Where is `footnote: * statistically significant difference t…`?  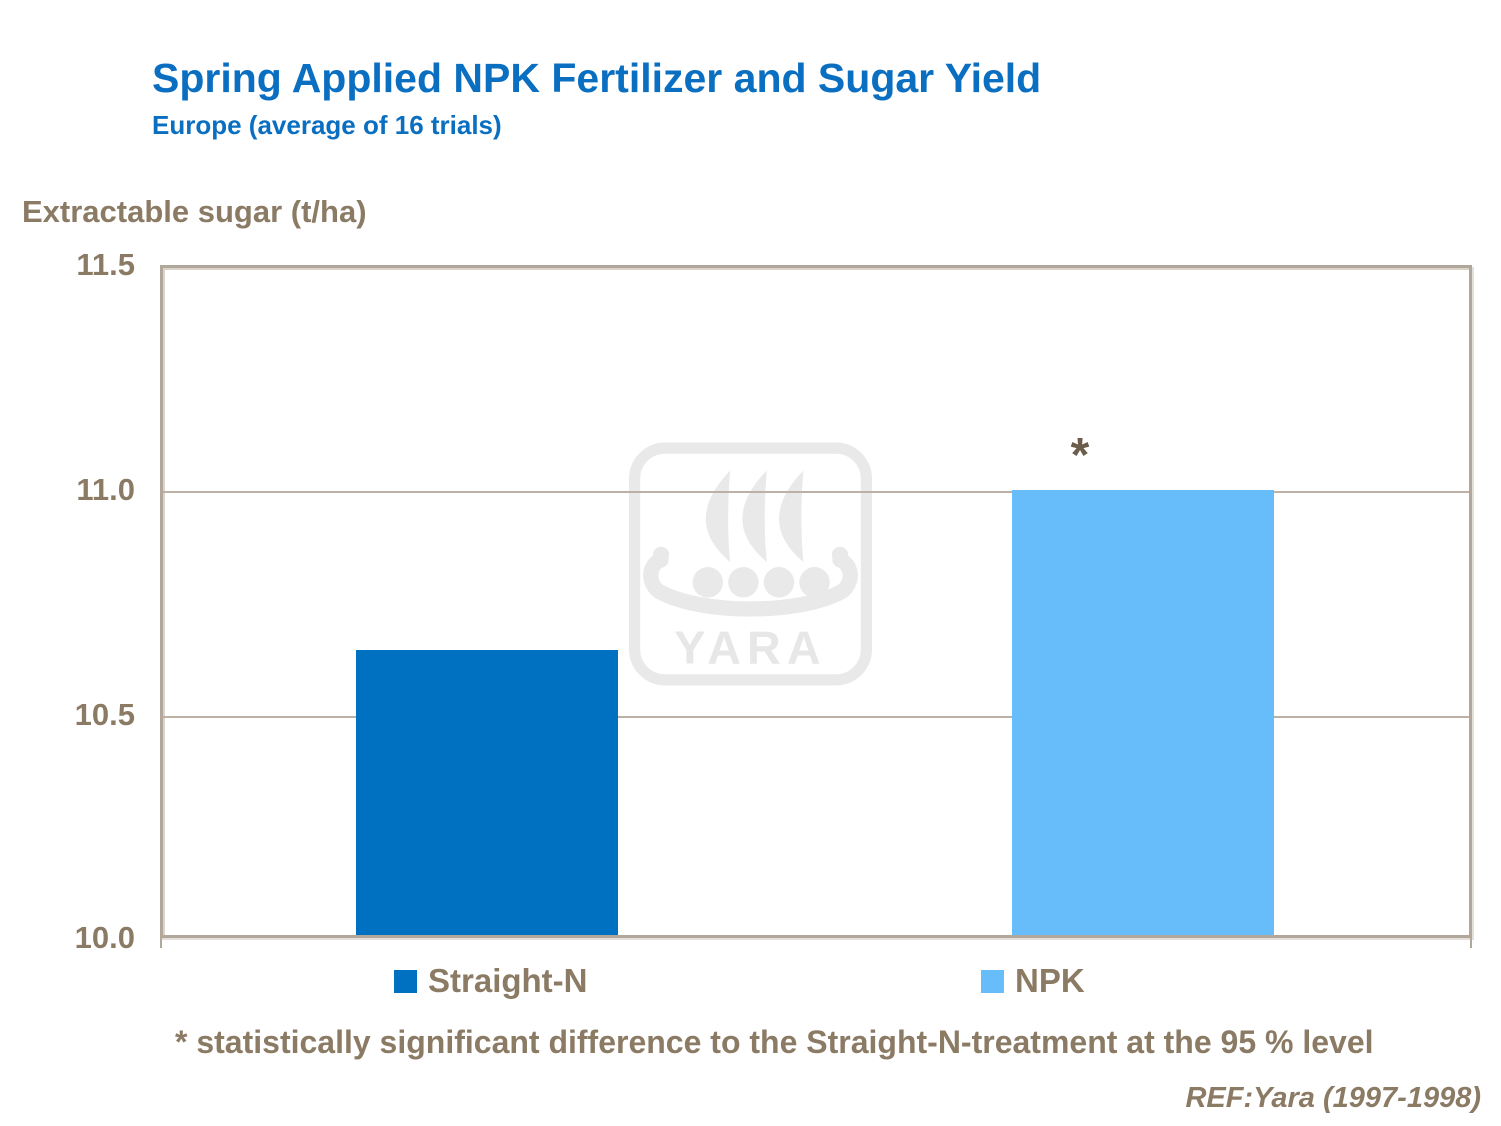
footnote: * statistically significant difference t… is located at coordinates (774, 1042).